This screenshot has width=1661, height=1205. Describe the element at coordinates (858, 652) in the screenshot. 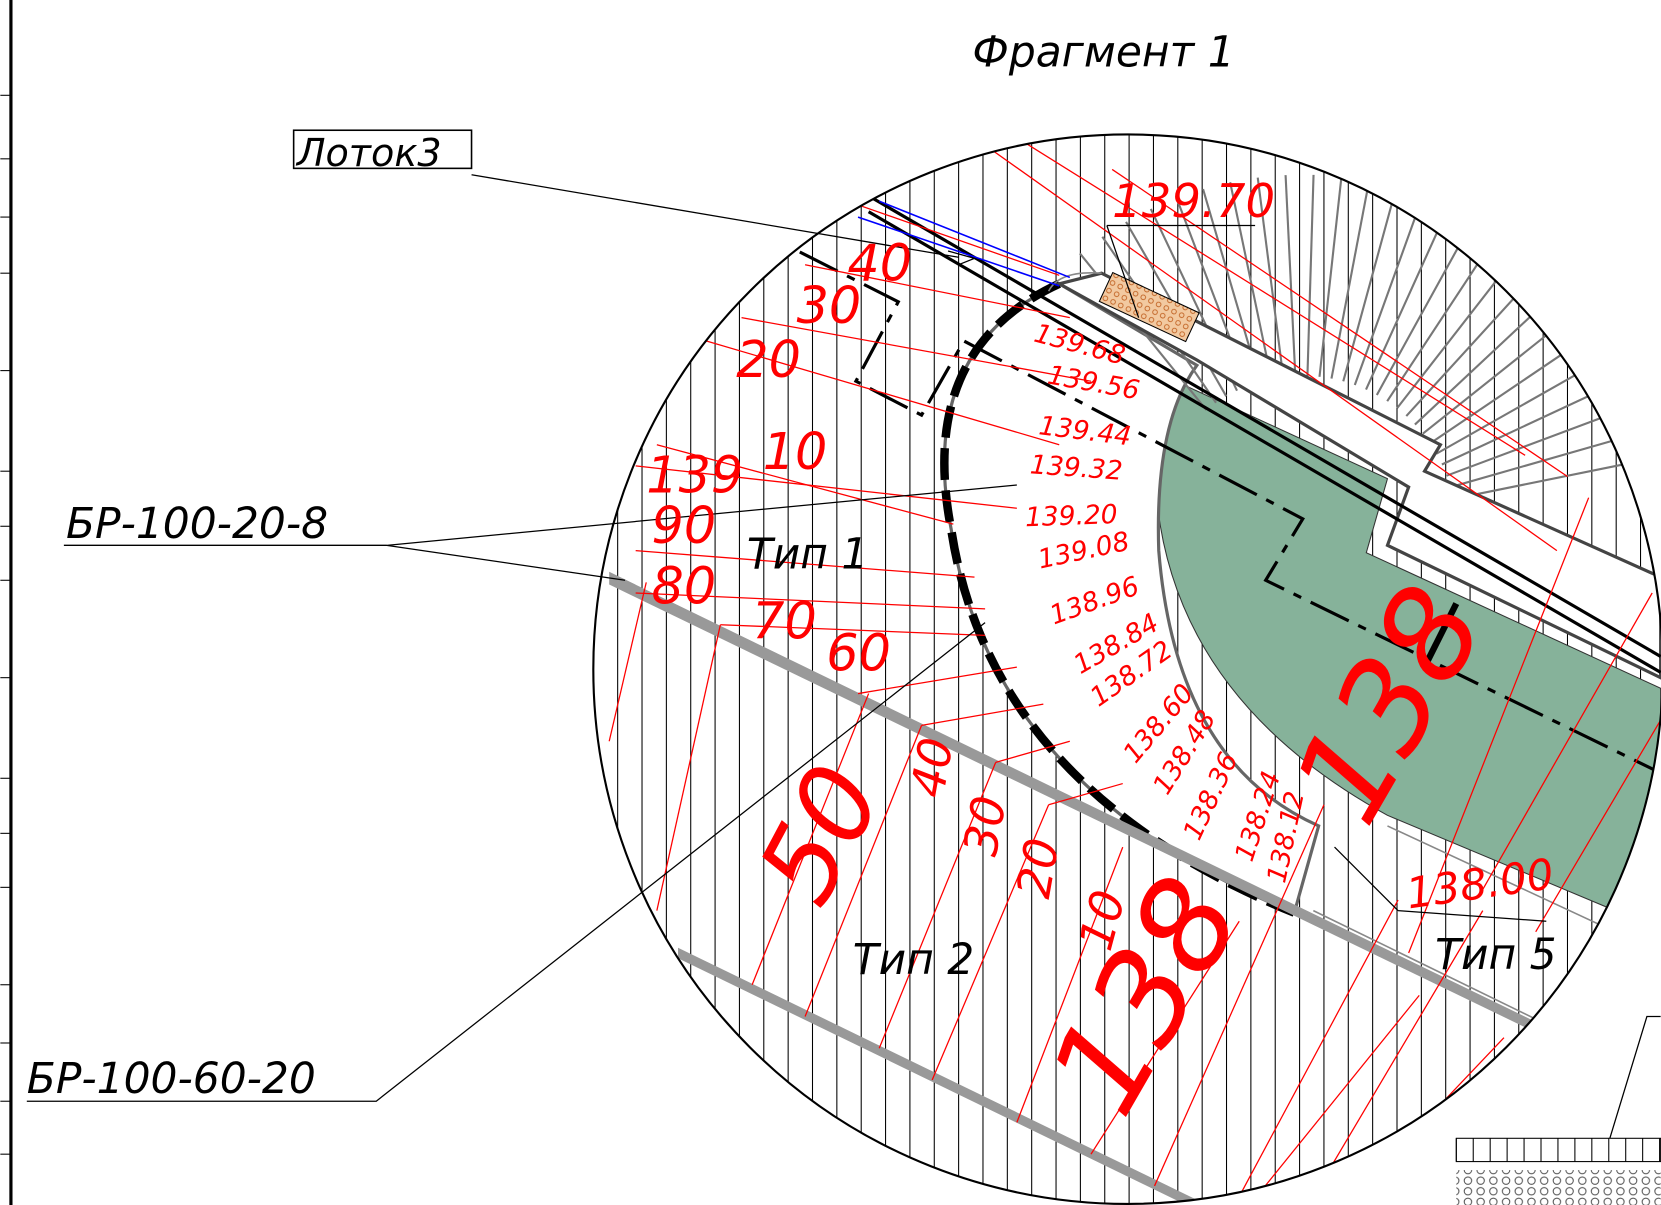

I see `contour-label: 60` at that location.